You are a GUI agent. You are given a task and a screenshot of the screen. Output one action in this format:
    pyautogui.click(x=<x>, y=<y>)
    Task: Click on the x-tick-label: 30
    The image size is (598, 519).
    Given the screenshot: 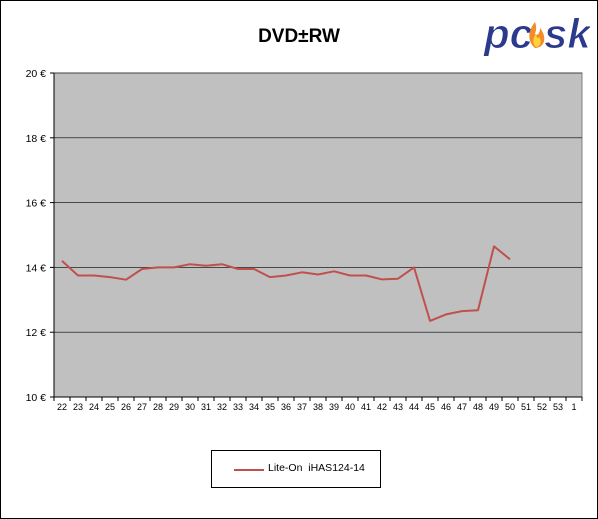 What is the action you would take?
    pyautogui.click(x=190, y=407)
    